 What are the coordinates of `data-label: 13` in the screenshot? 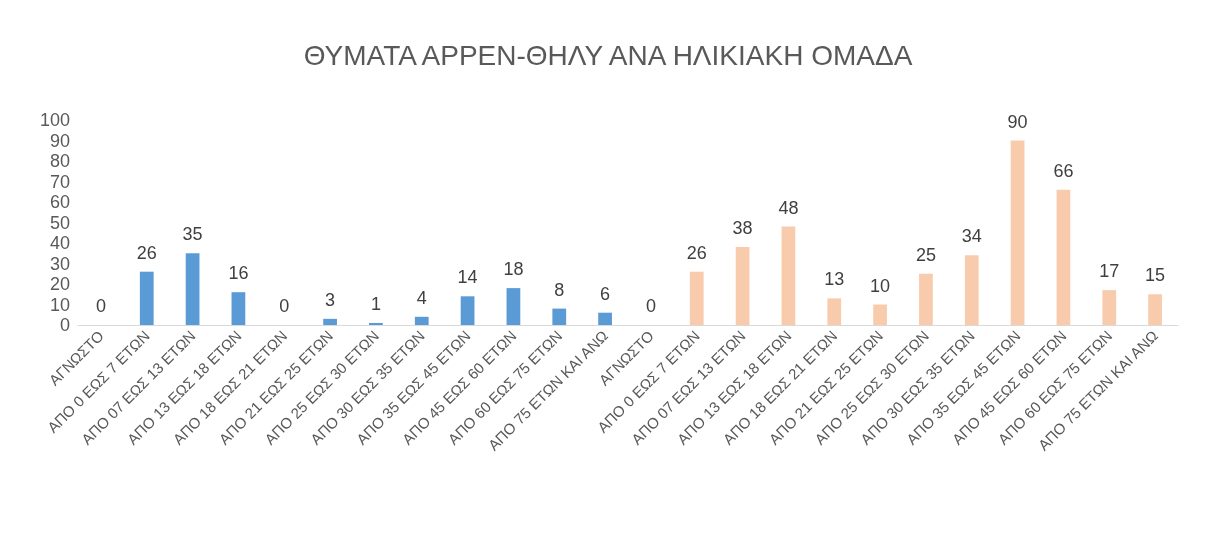 It's located at (834, 279).